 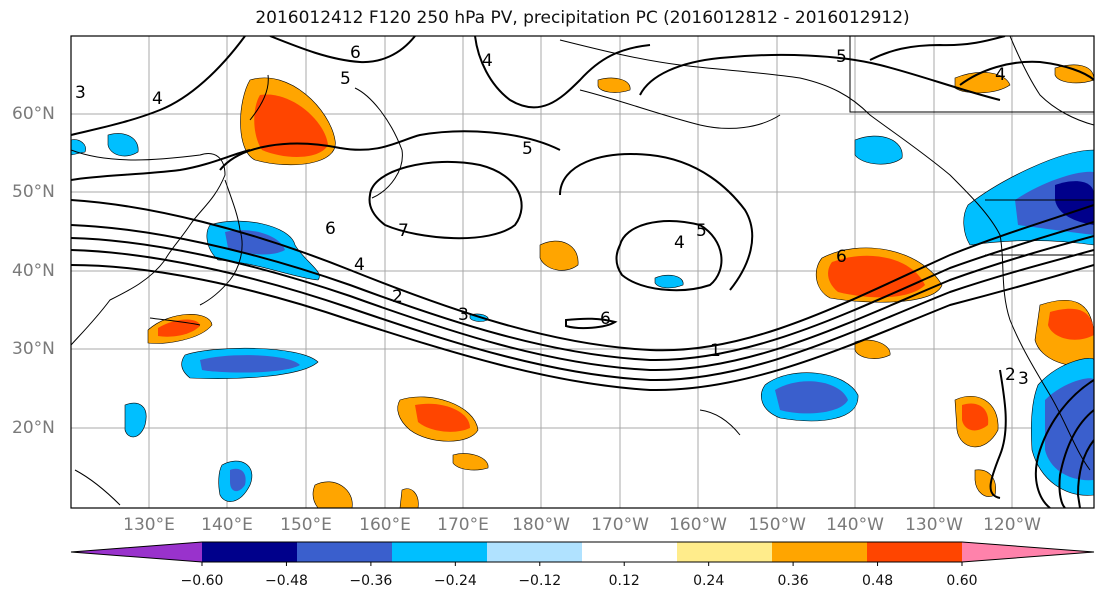 I want to click on lon-label: 180°W, so click(x=541, y=525).